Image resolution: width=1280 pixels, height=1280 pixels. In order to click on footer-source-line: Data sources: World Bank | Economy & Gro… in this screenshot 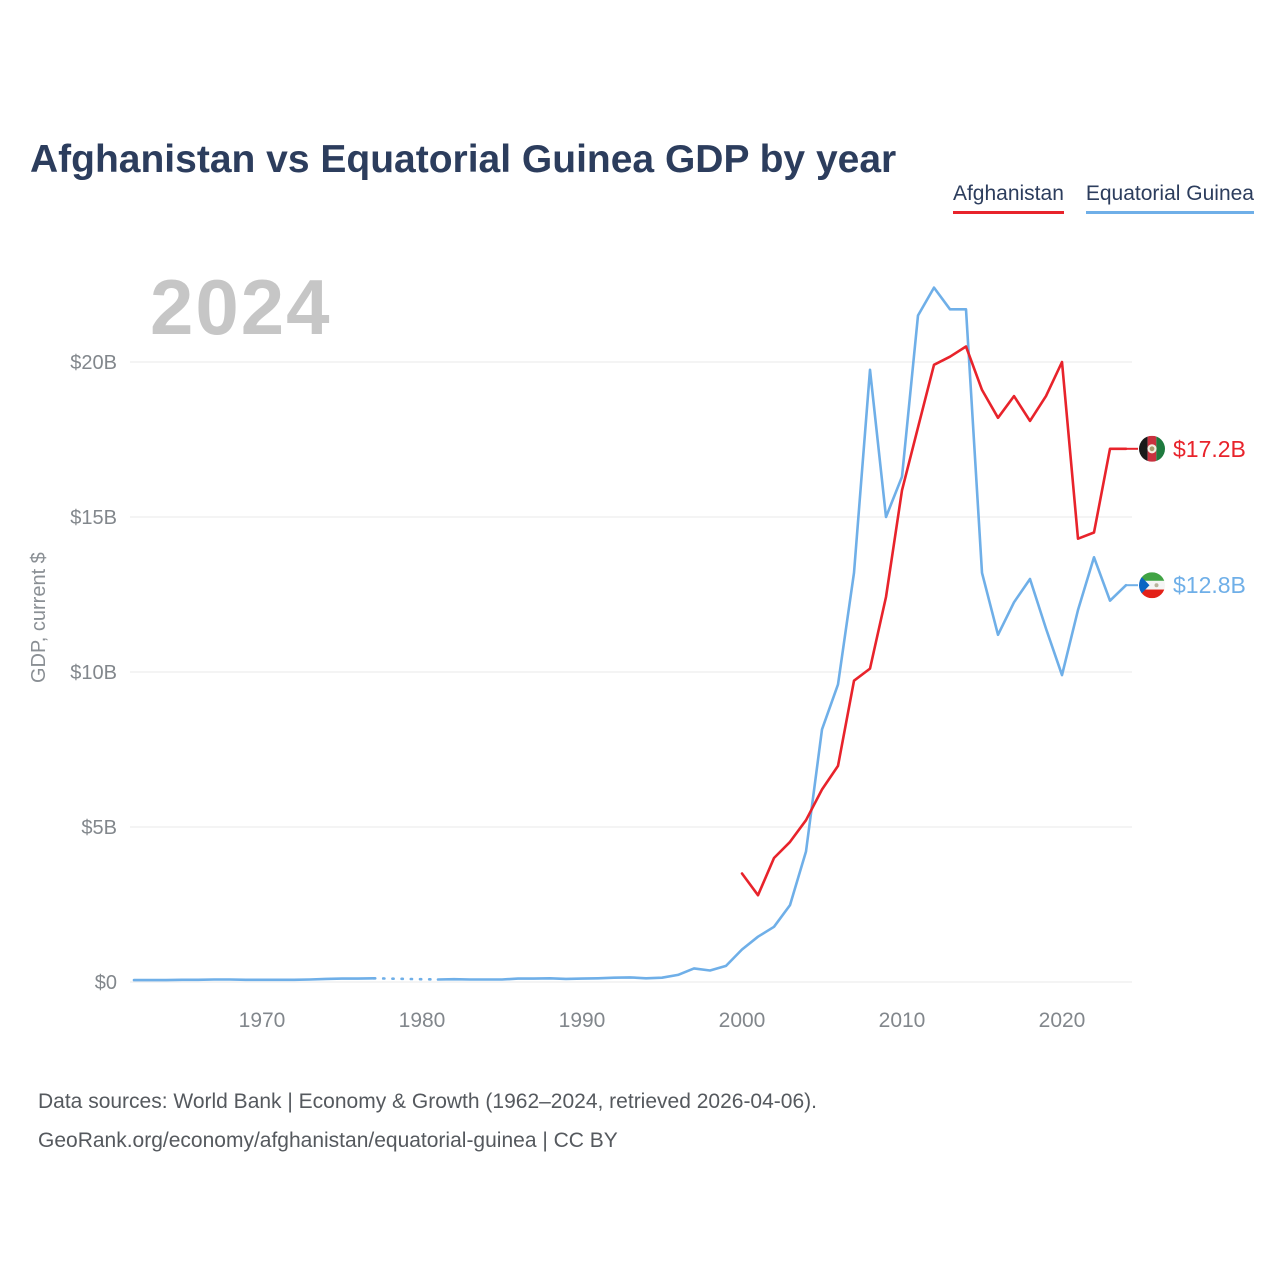, I will do `click(427, 1101)`.